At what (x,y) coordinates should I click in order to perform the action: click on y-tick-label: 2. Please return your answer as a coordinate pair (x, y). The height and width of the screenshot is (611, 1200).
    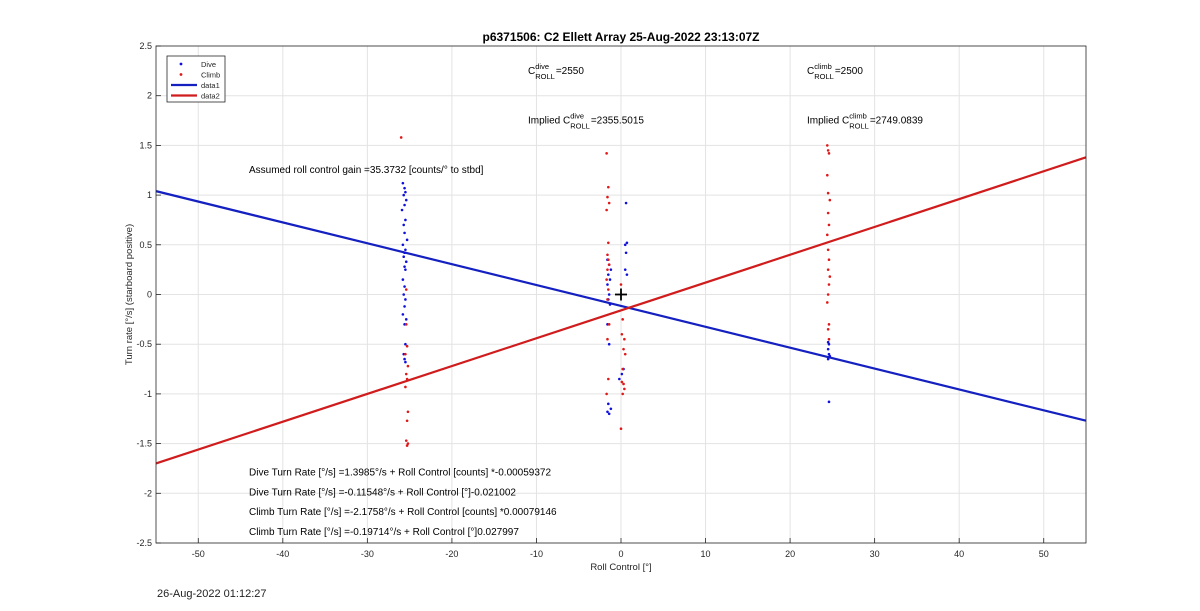
    Looking at the image, I should click on (149, 96).